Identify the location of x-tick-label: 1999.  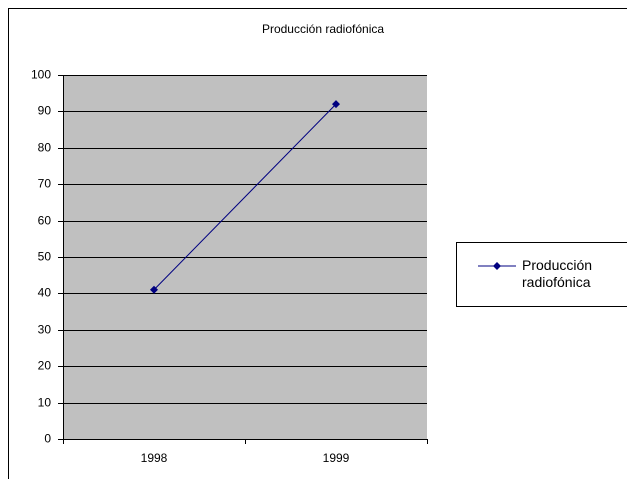
(336, 458).